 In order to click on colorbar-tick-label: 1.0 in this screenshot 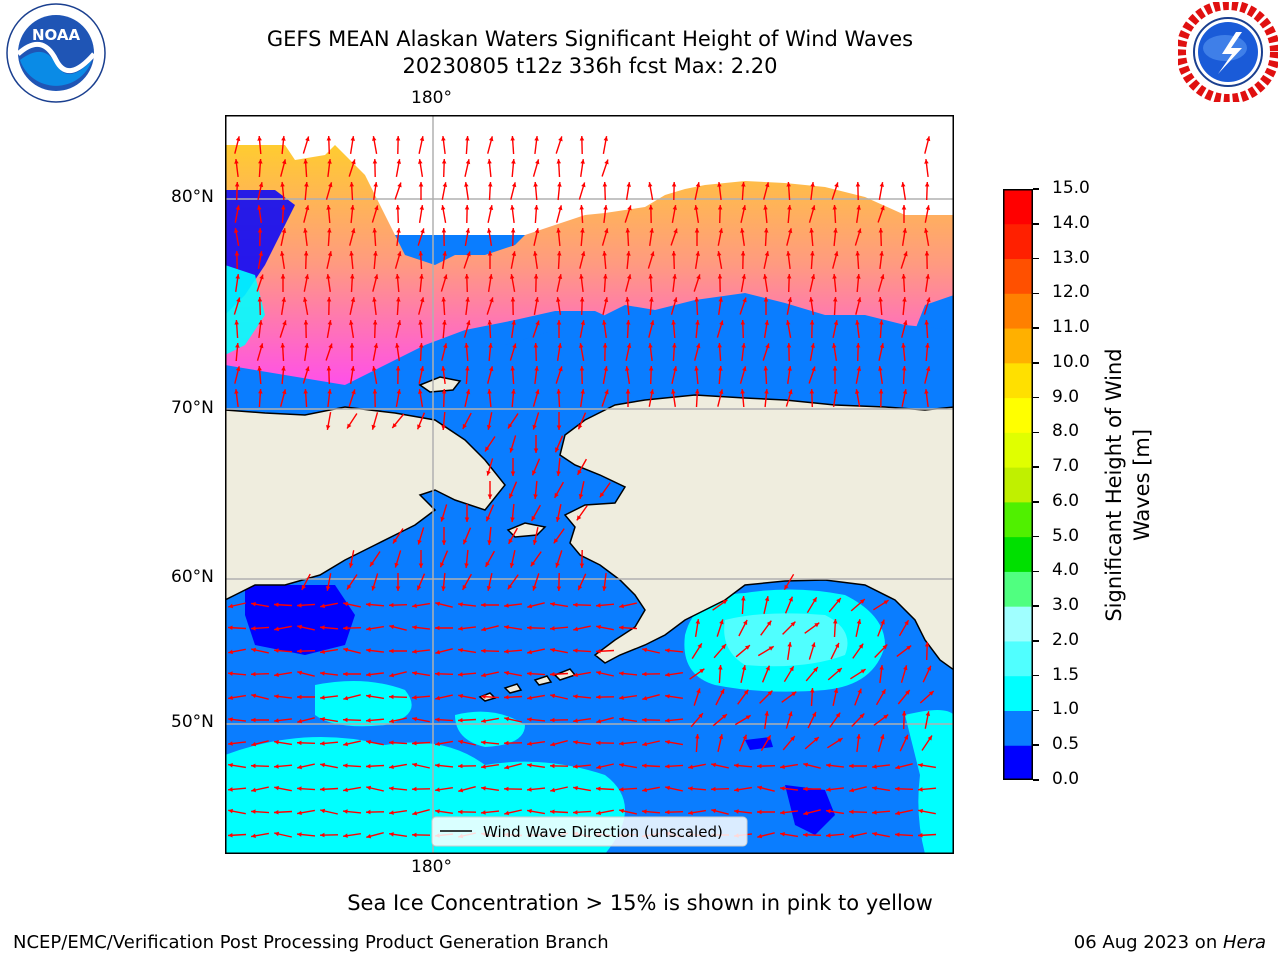, I will do `click(1066, 709)`.